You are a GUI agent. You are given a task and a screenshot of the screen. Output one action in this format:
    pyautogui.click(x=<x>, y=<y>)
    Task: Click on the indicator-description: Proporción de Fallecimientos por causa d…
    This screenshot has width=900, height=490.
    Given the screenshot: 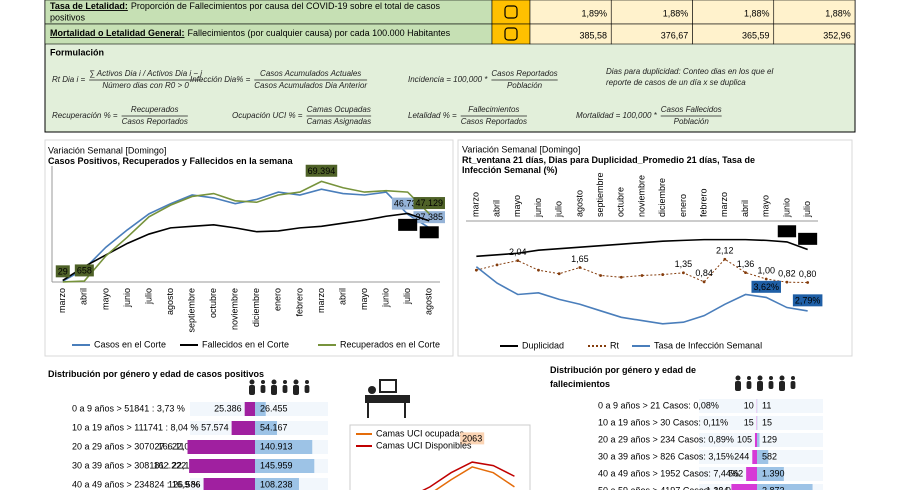 What is the action you would take?
    pyautogui.click(x=286, y=6)
    